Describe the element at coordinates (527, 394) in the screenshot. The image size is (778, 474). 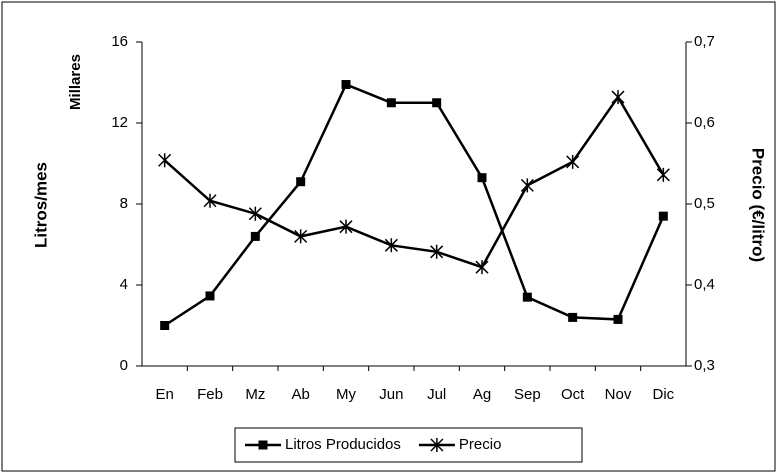
I see `x-tick-label: Sep` at that location.